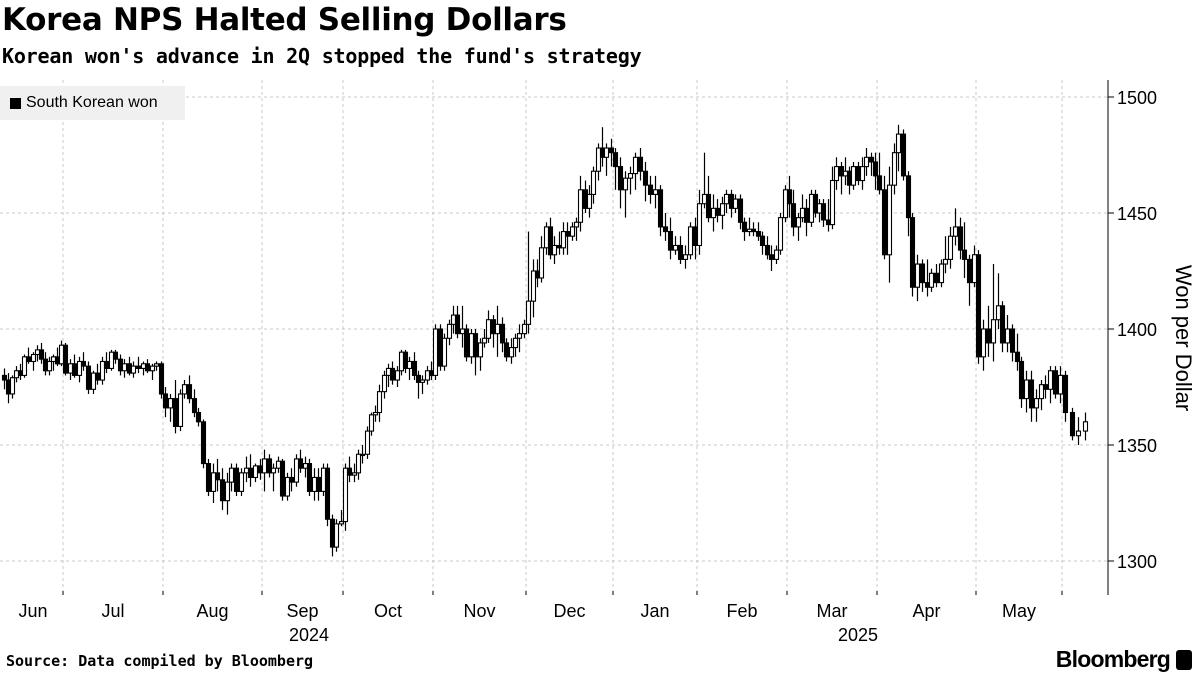  Describe the element at coordinates (1137, 98) in the screenshot. I see `y-tick-label: 1500` at that location.